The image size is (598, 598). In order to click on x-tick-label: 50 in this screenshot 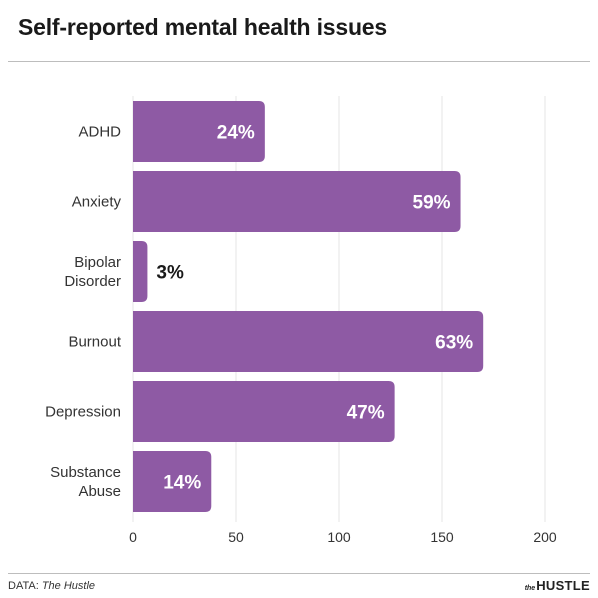, I will do `click(236, 537)`.